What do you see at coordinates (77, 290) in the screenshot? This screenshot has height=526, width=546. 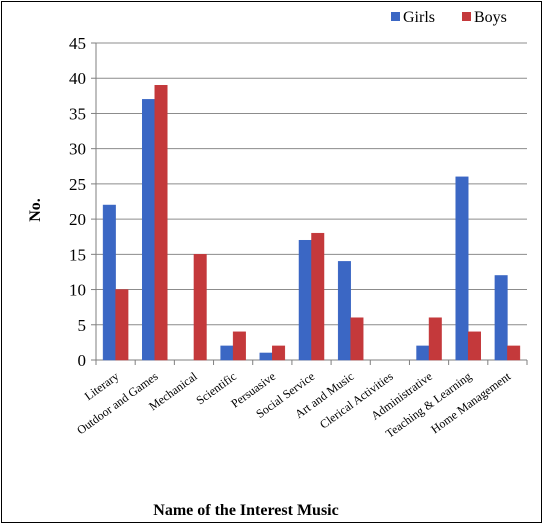 I see `y-tick-label: 10` at bounding box center [77, 290].